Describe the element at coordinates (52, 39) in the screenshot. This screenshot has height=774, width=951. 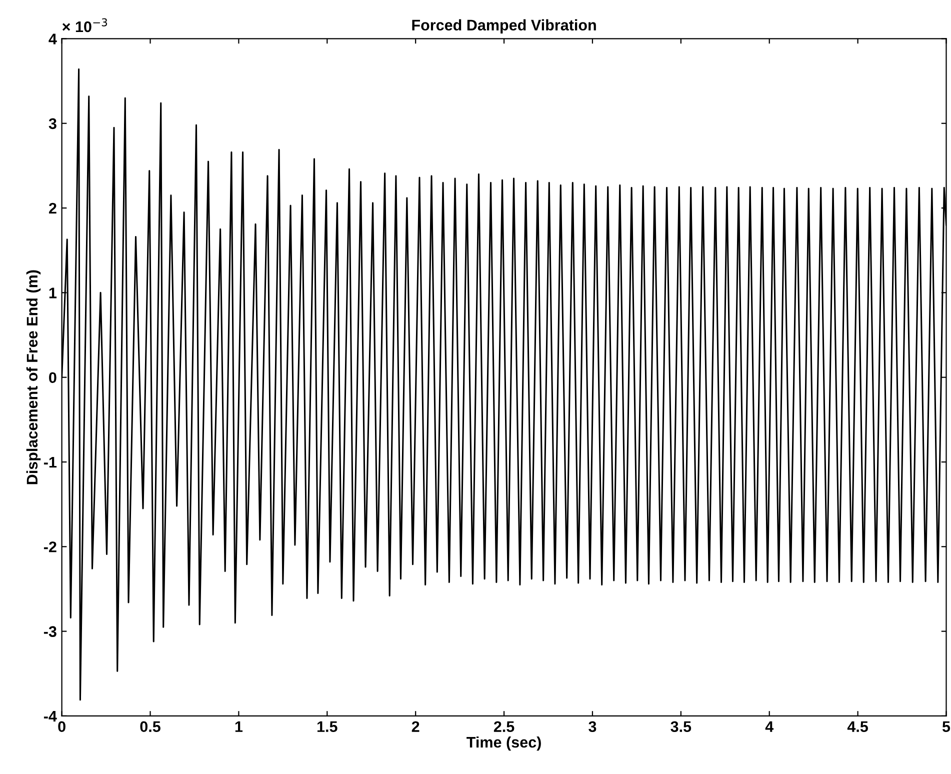
I see `y-tick-label: 4` at that location.